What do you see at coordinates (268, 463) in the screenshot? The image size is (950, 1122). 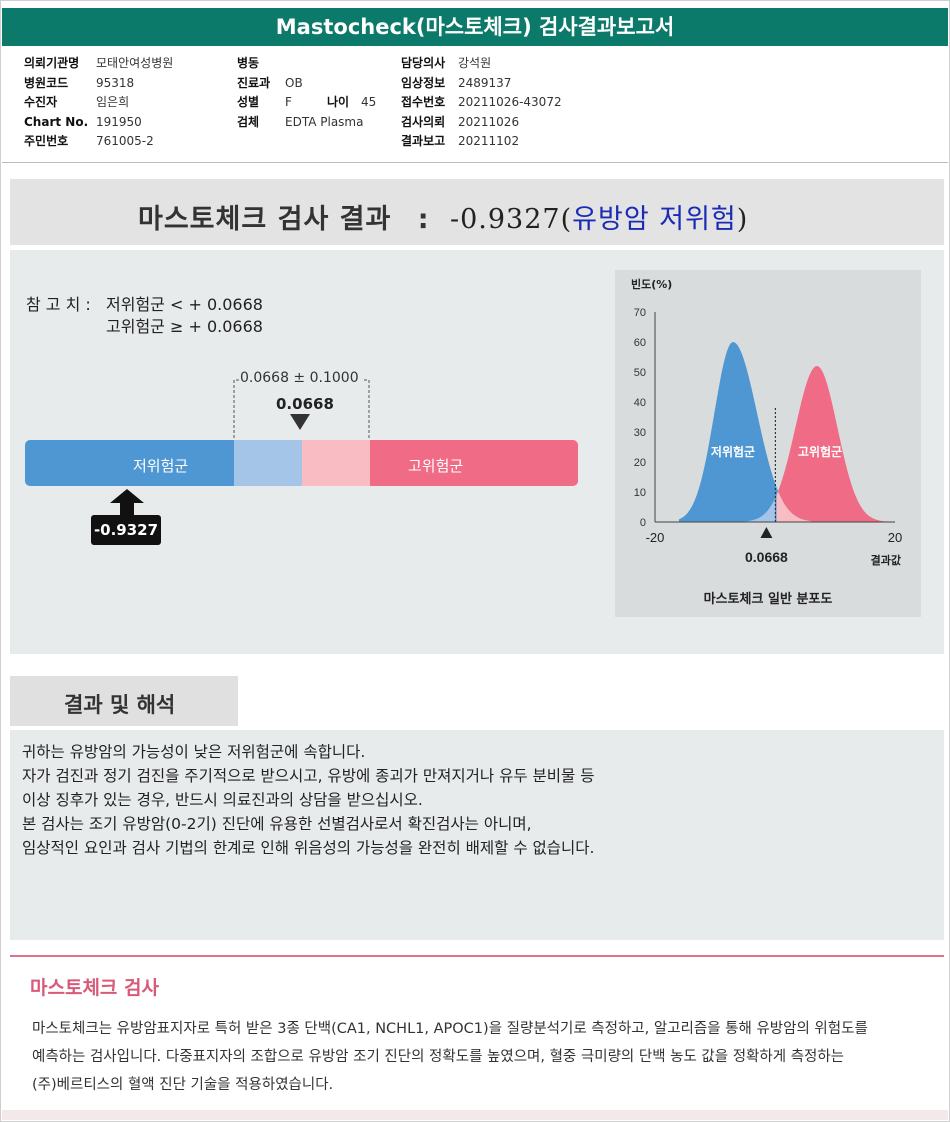 I see `bar-low-margin` at bounding box center [268, 463].